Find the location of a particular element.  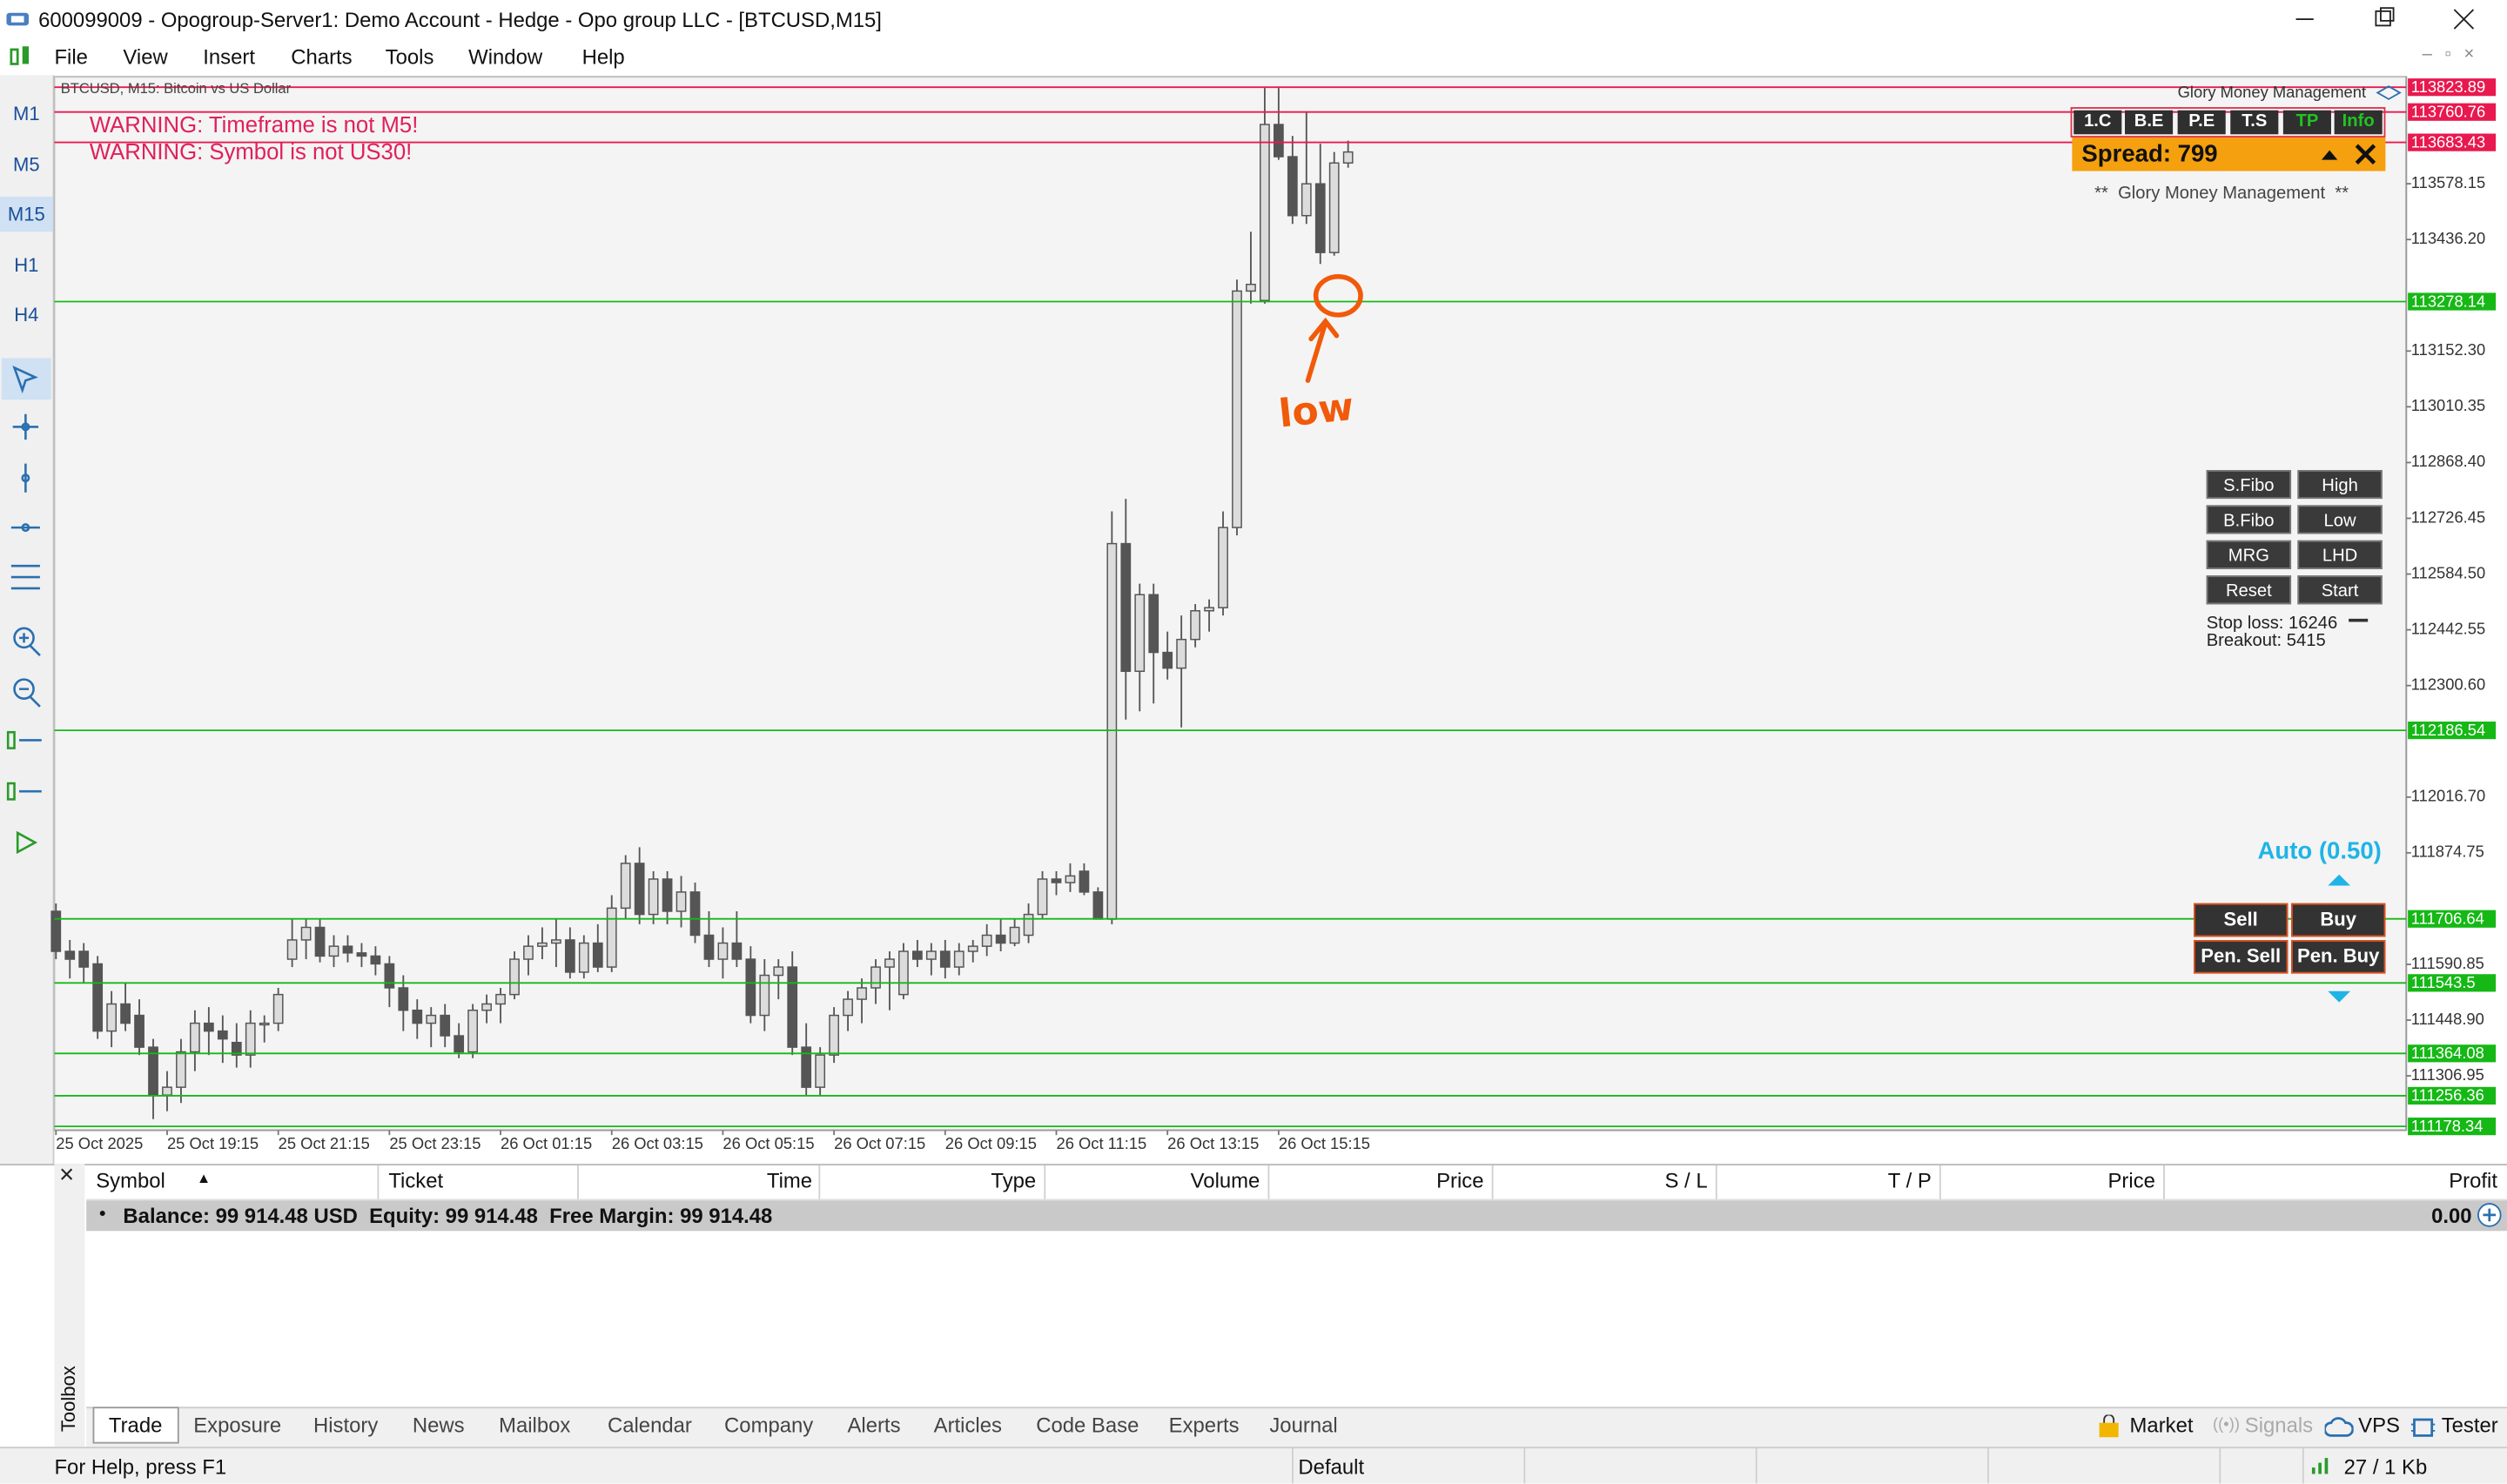

tab: Journal is located at coordinates (1303, 1425).